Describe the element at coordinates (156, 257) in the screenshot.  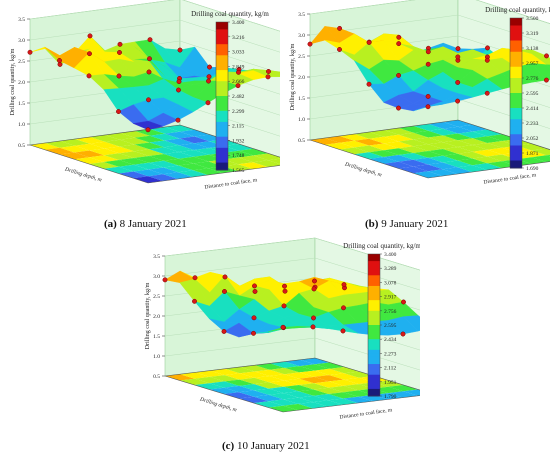
I see `z-tick-label: 3.5` at that location.